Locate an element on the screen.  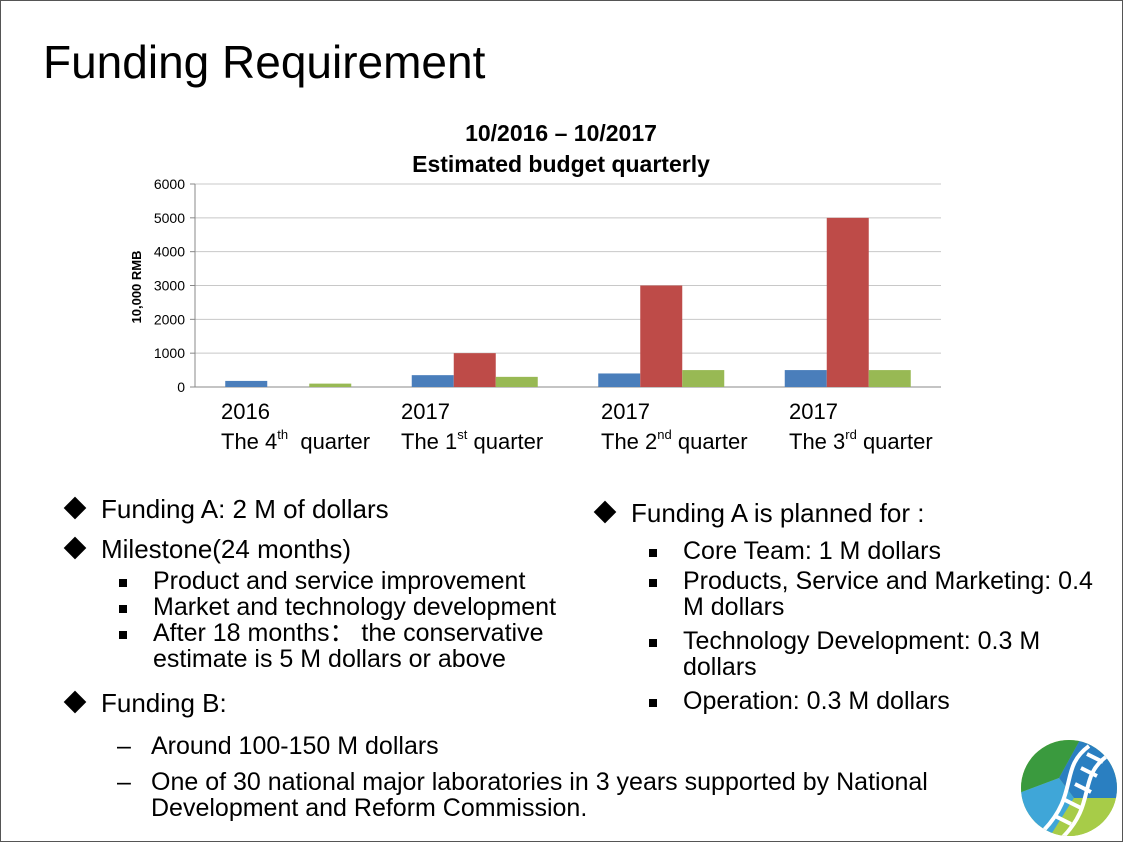
y-tick-label: 2000 is located at coordinates (169, 319).